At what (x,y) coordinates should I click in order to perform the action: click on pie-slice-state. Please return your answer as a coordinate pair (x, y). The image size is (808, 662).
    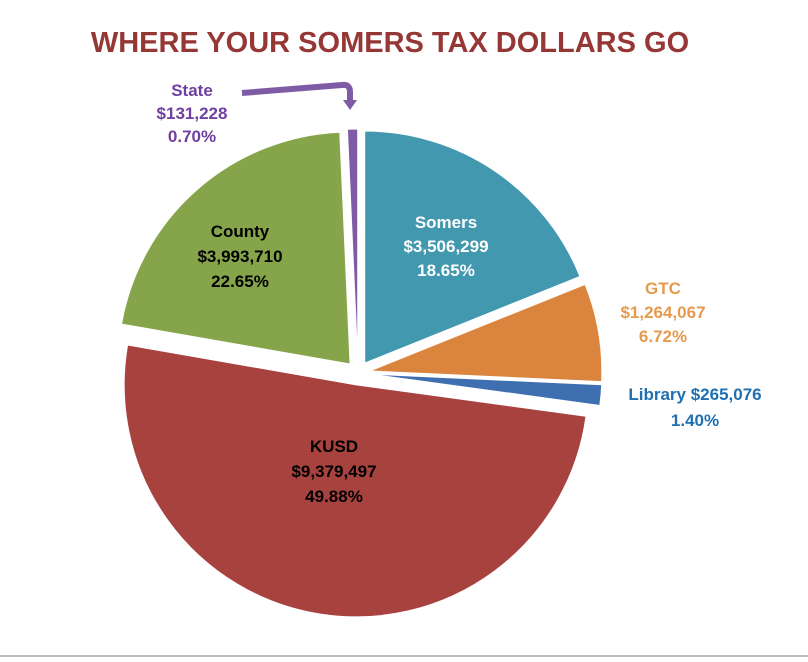
    Looking at the image, I should click on (352, 245).